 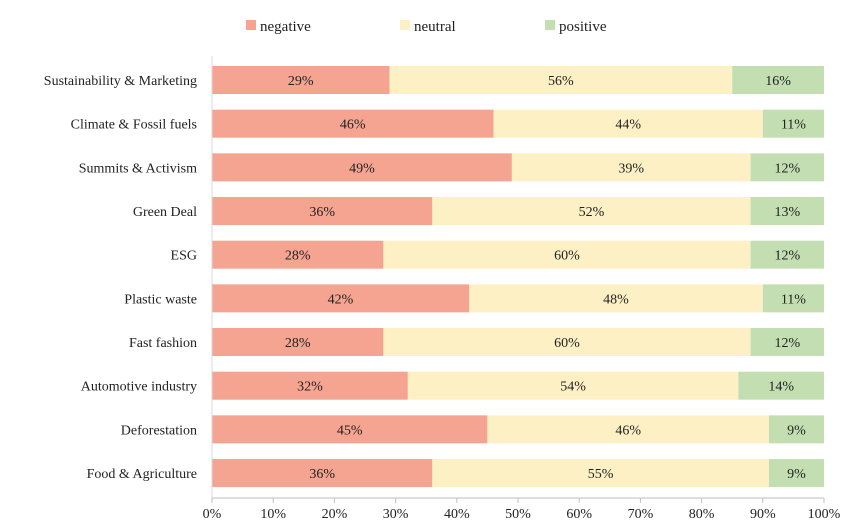 What do you see at coordinates (405, 25) in the screenshot?
I see `legend-swatch-neutral` at bounding box center [405, 25].